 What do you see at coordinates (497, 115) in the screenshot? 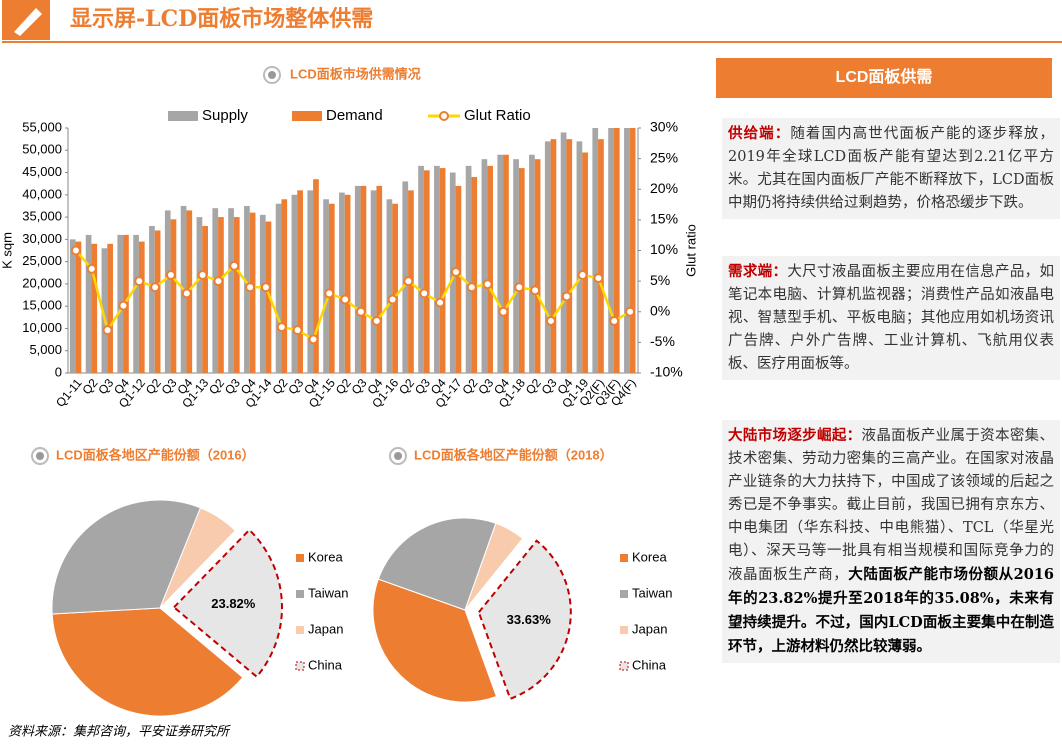
I see `legend-label: Glut Ratio` at bounding box center [497, 115].